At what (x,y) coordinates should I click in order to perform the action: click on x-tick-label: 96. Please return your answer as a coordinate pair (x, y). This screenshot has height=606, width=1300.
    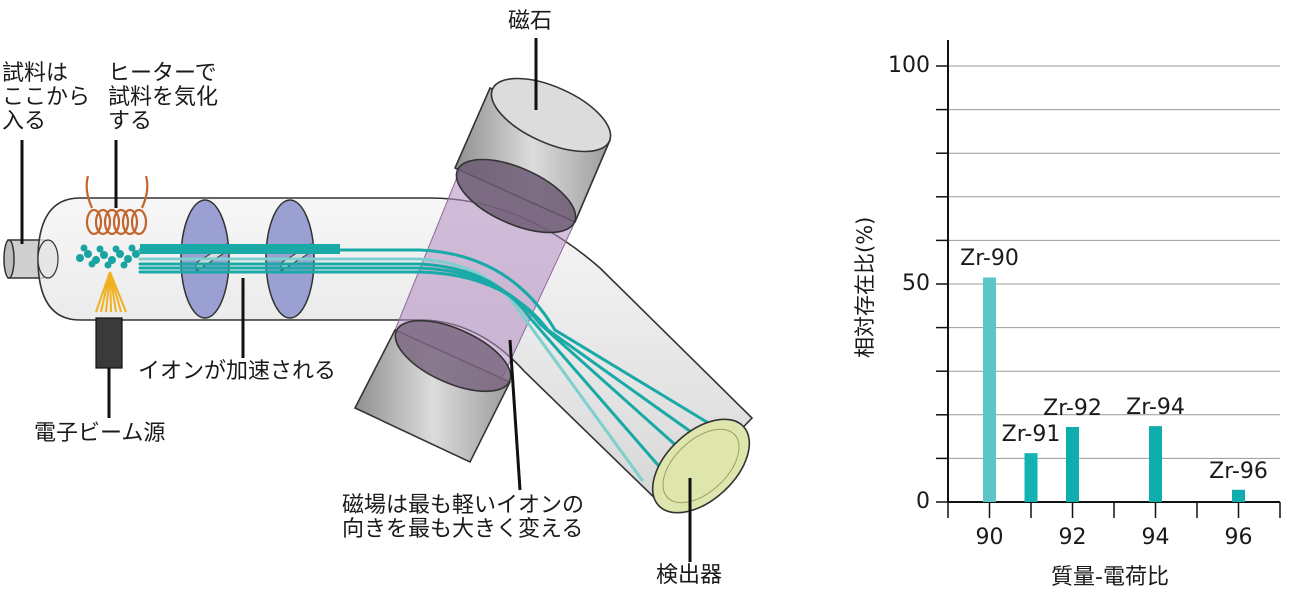
    Looking at the image, I should click on (1238, 537).